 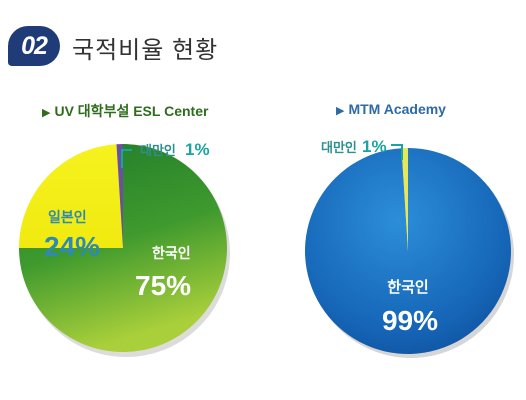 What do you see at coordinates (163, 285) in the screenshot?
I see `slice-value-korean: 75%` at bounding box center [163, 285].